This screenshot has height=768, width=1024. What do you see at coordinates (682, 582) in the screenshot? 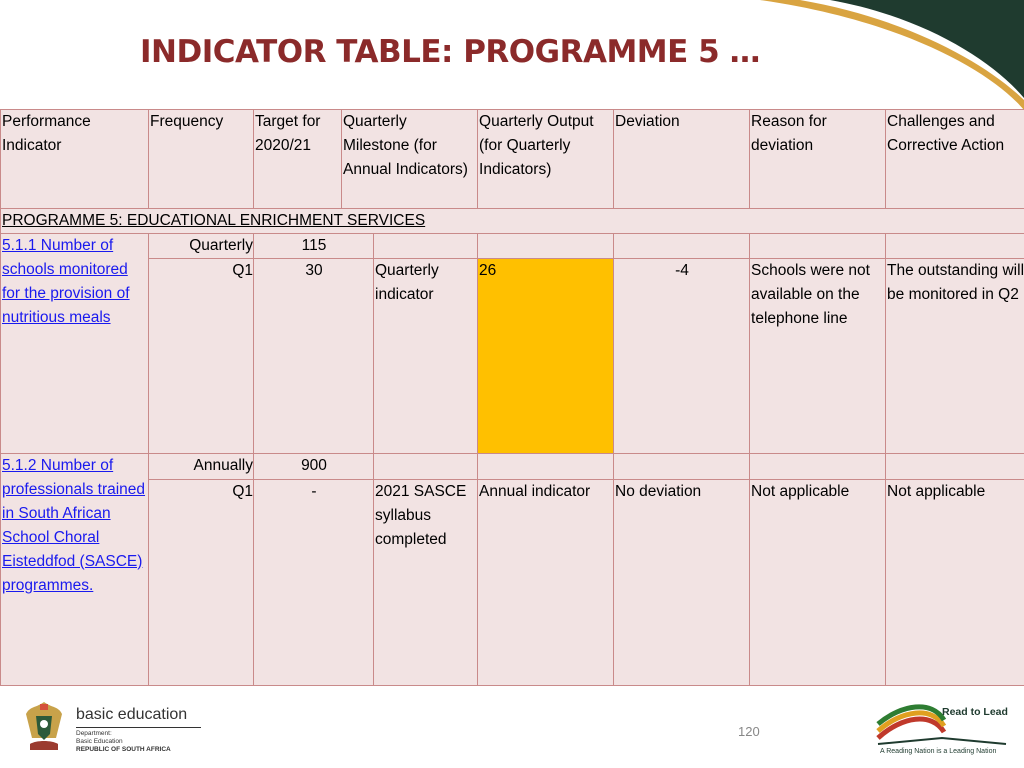
I see `deviation-cell: No deviation` at bounding box center [682, 582].